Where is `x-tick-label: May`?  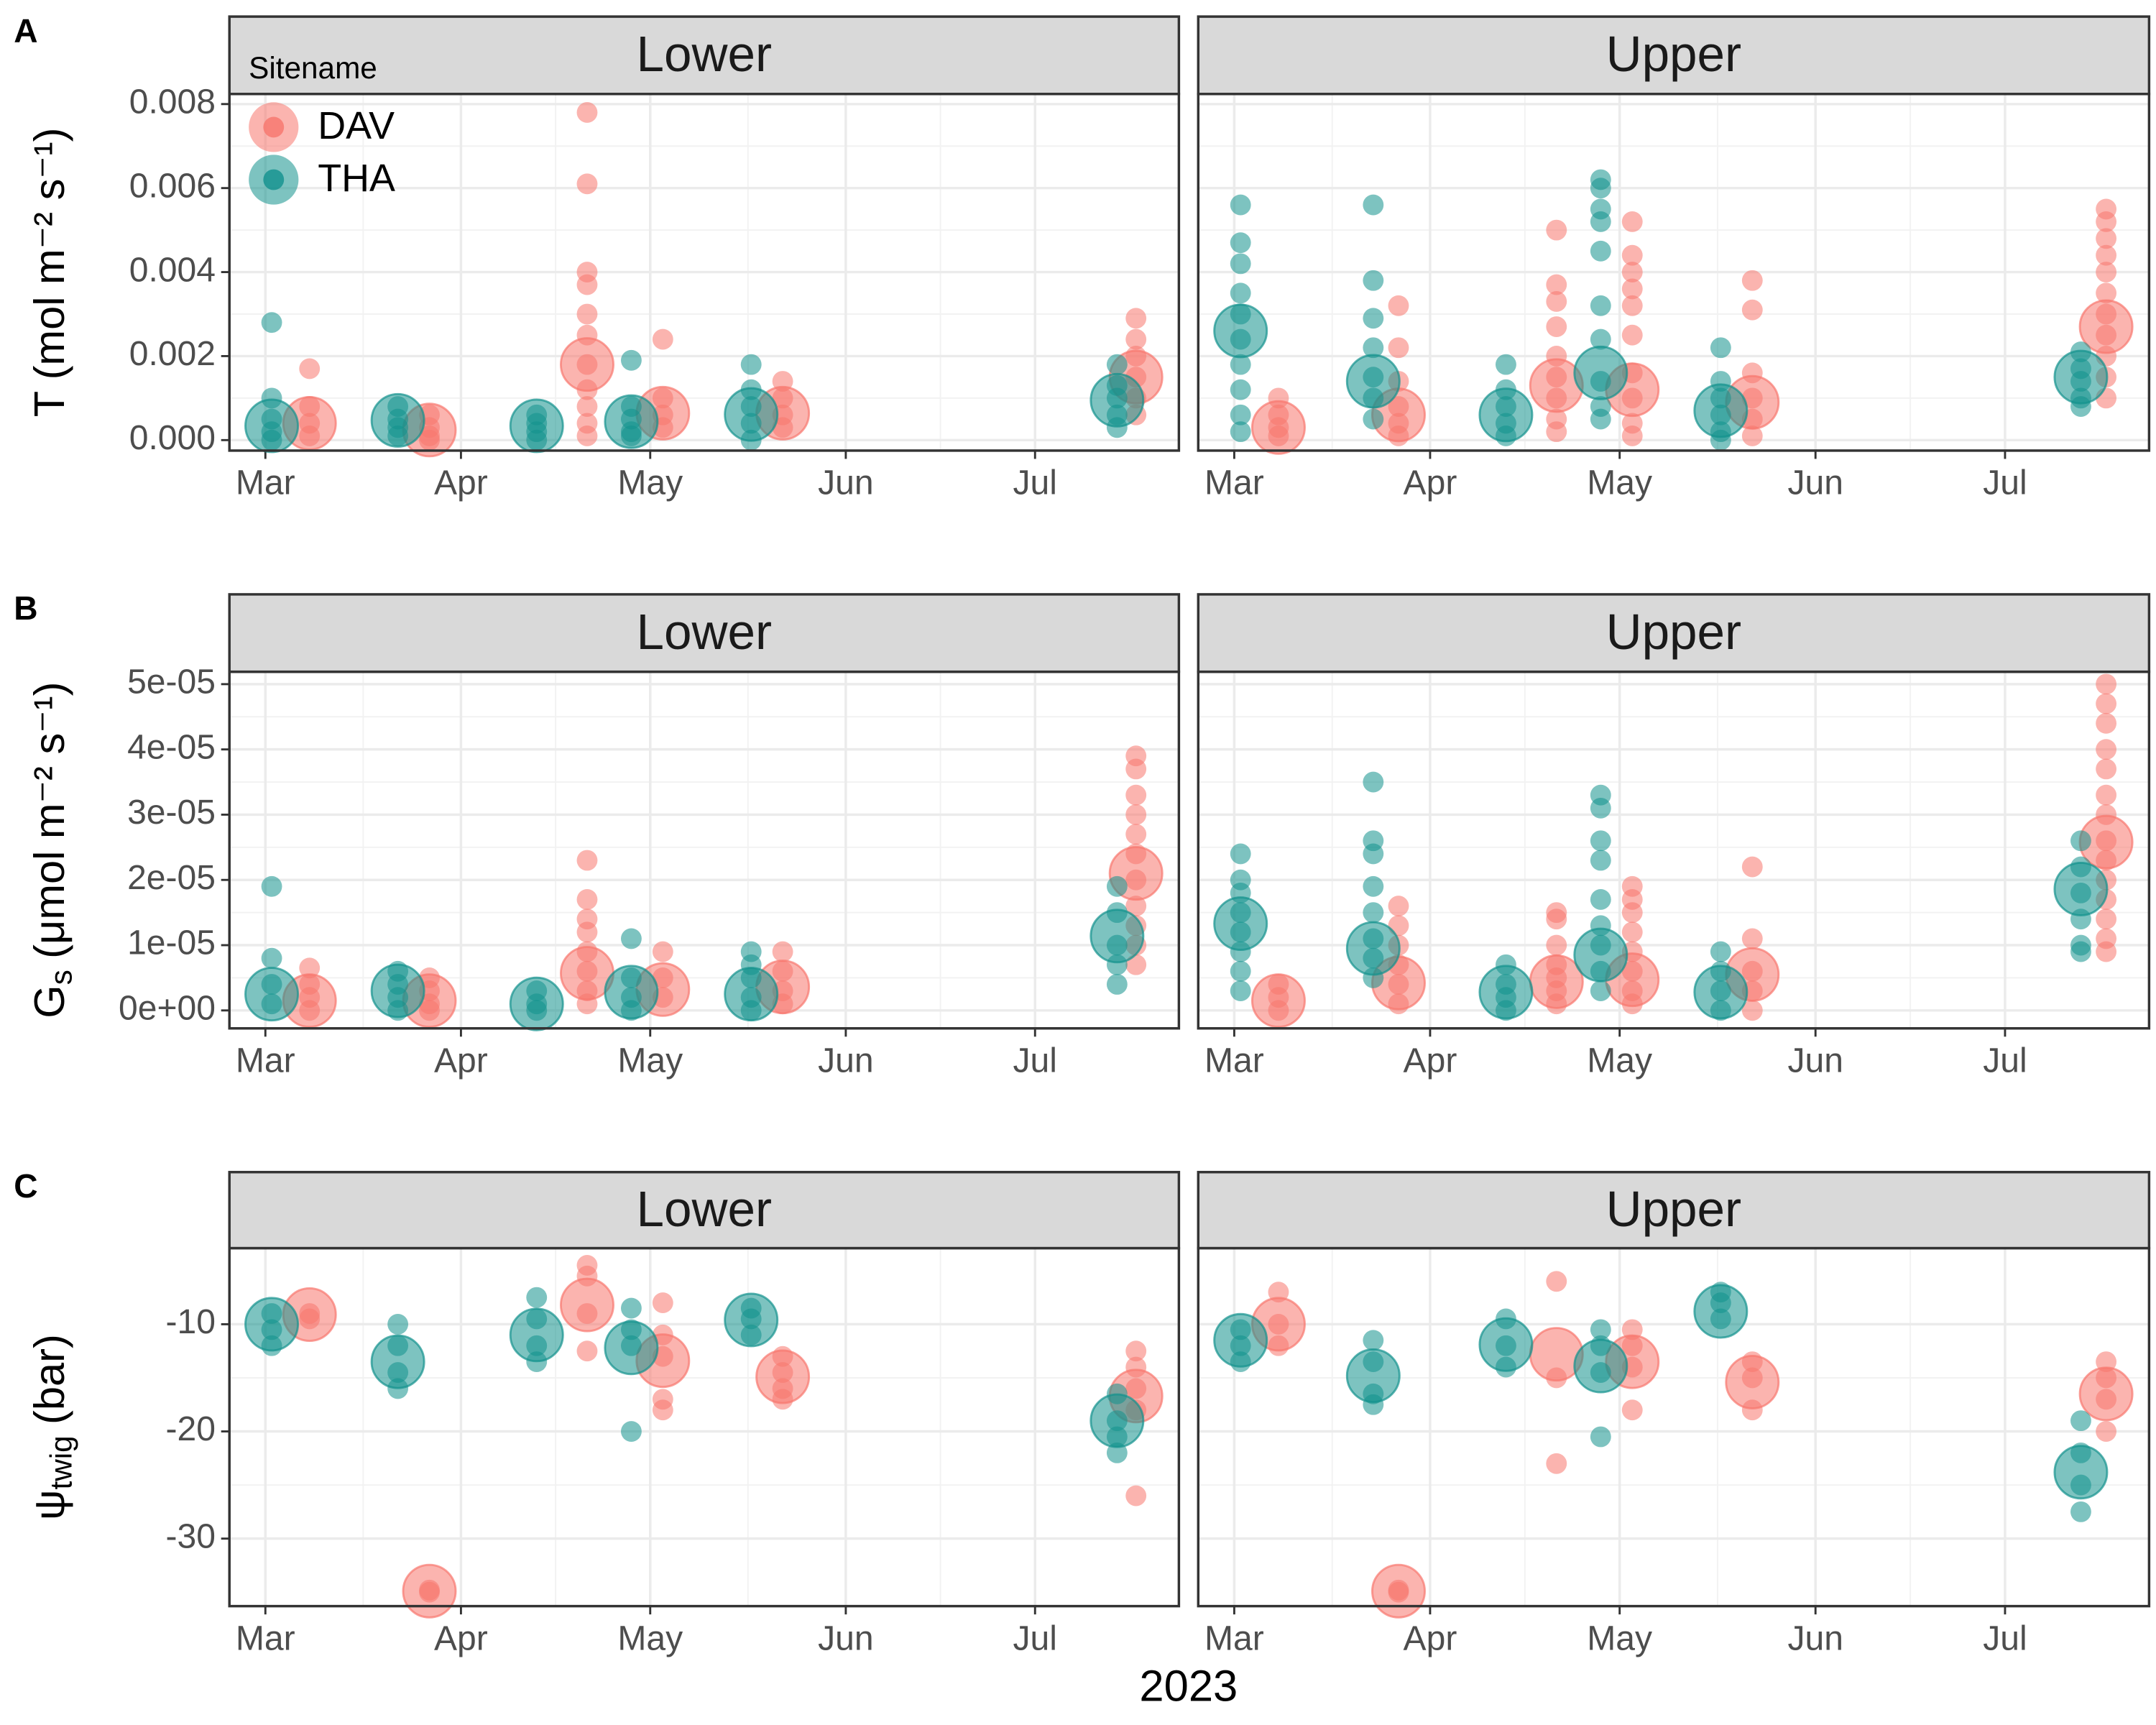
x-tick-label: May is located at coordinates (1619, 1638).